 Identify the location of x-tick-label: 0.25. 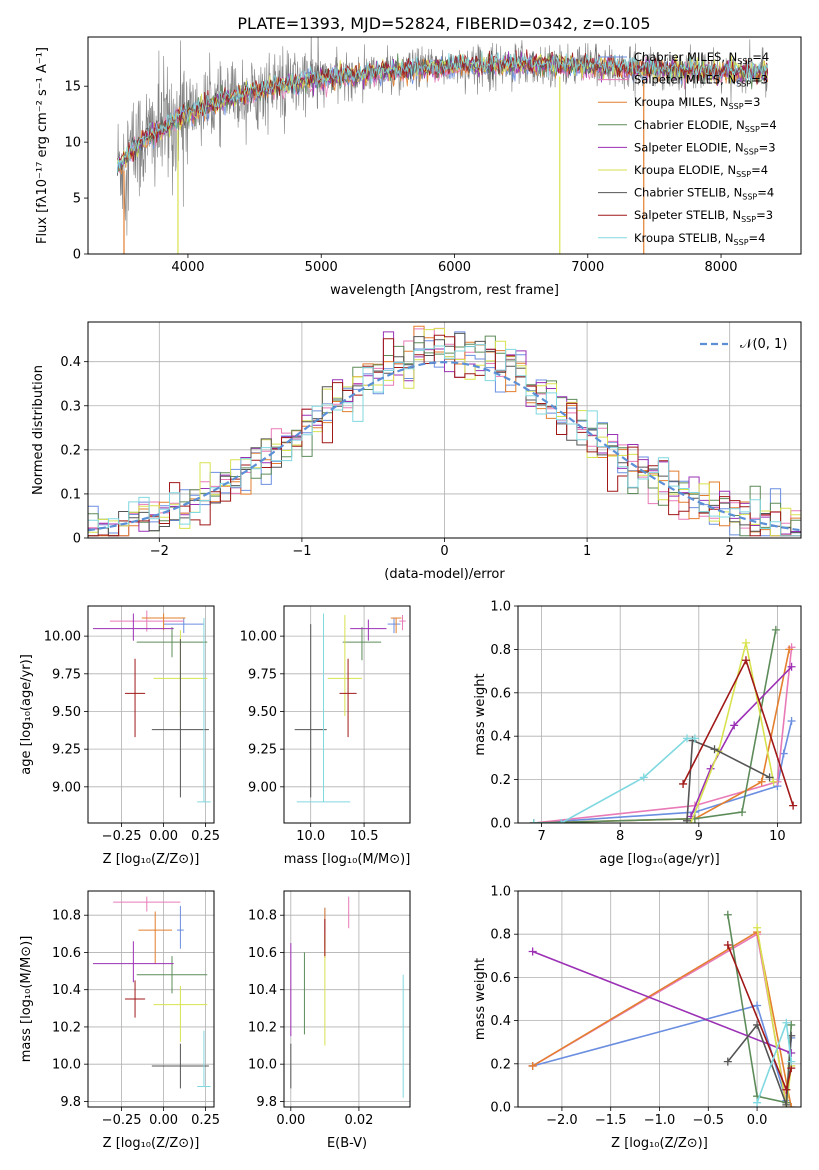
(205, 1120).